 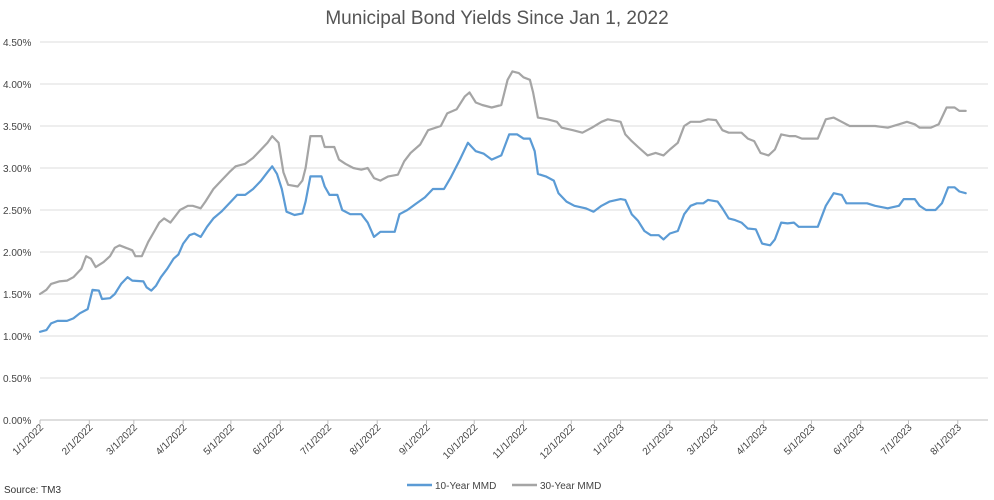 What do you see at coordinates (17, 295) in the screenshot?
I see `y-tick-label: 1.50%` at bounding box center [17, 295].